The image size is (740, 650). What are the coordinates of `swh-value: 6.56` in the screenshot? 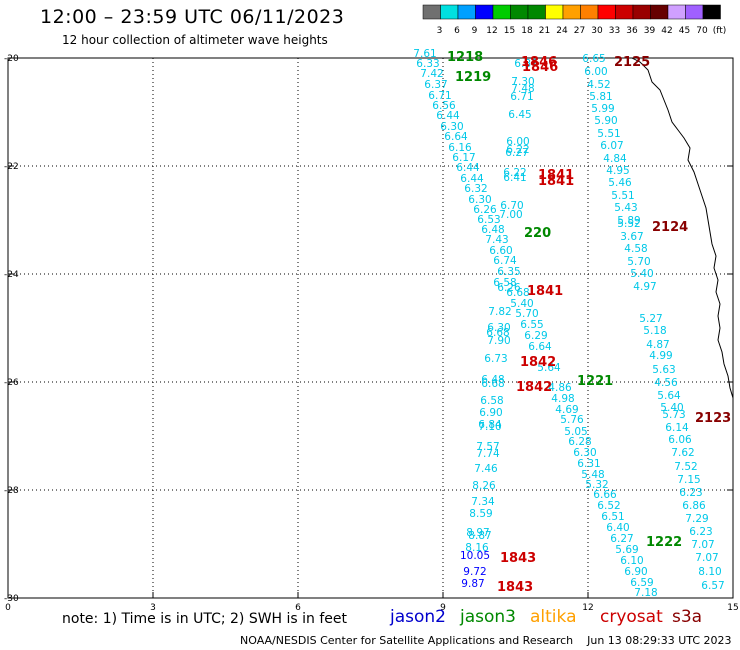 It's located at (444, 106).